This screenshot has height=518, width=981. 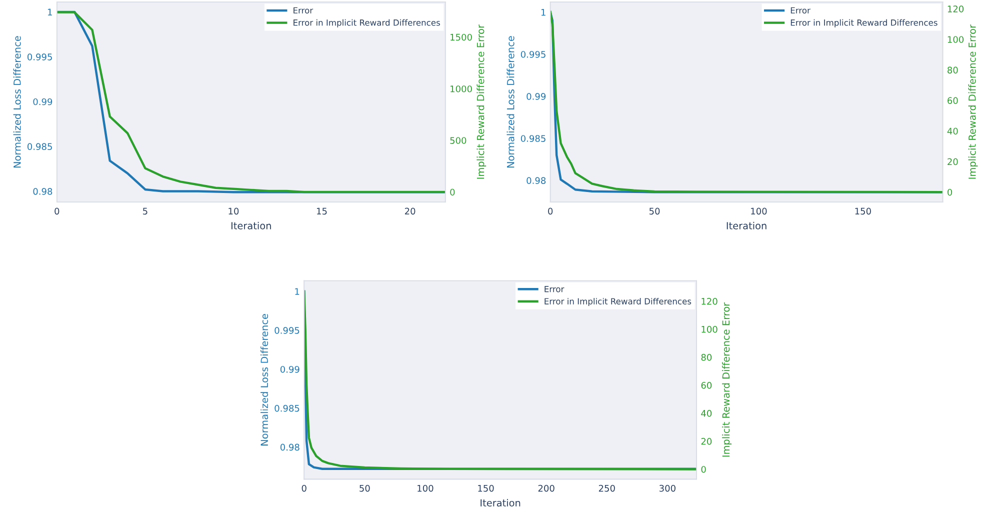 What do you see at coordinates (322, 211) in the screenshot?
I see `x-tick-label: 15` at bounding box center [322, 211].